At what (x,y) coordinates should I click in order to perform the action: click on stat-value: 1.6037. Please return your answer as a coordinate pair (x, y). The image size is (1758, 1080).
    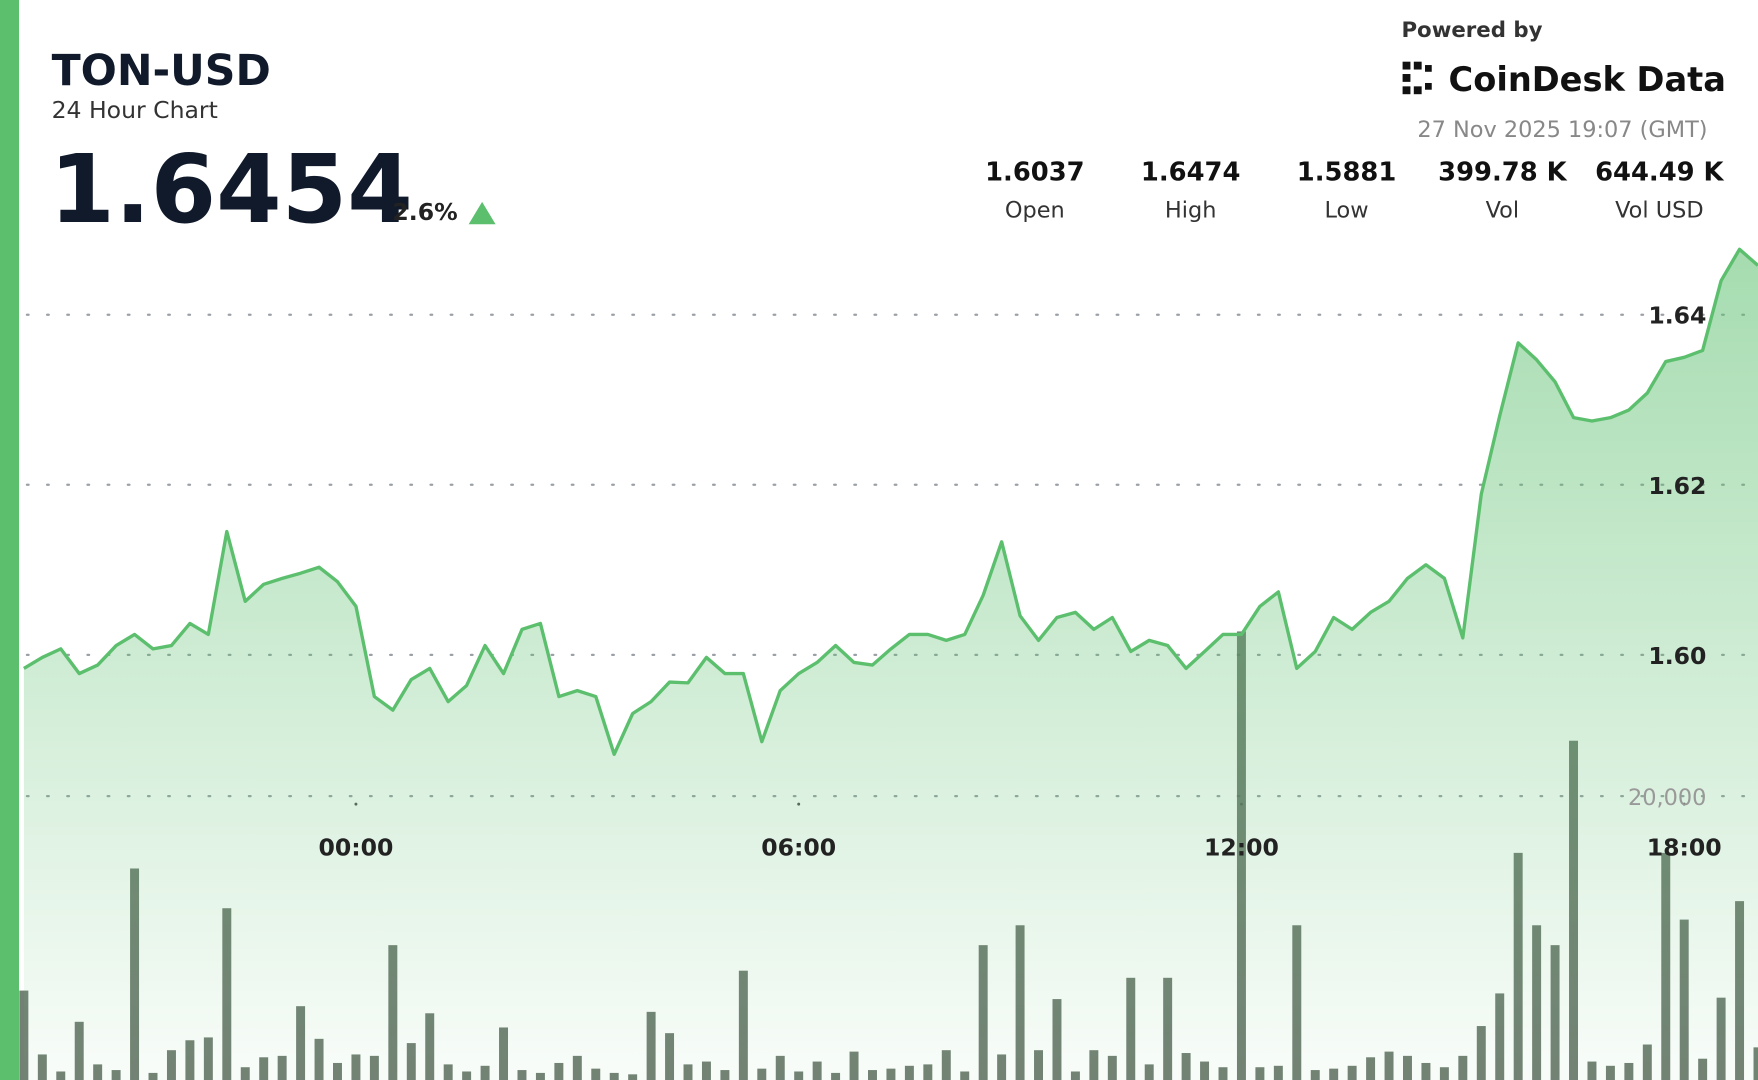
    Looking at the image, I should click on (1034, 173).